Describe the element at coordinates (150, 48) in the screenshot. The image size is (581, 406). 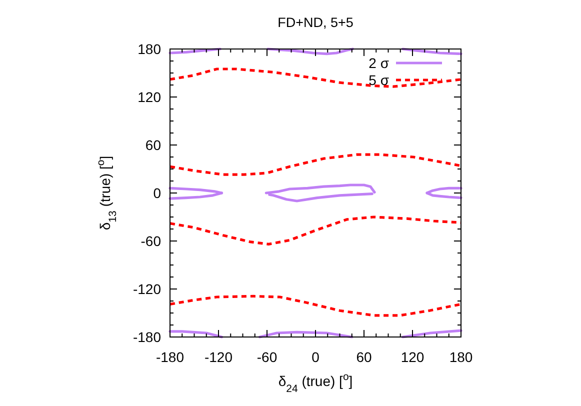
I see `y-tick-label: 180` at that location.